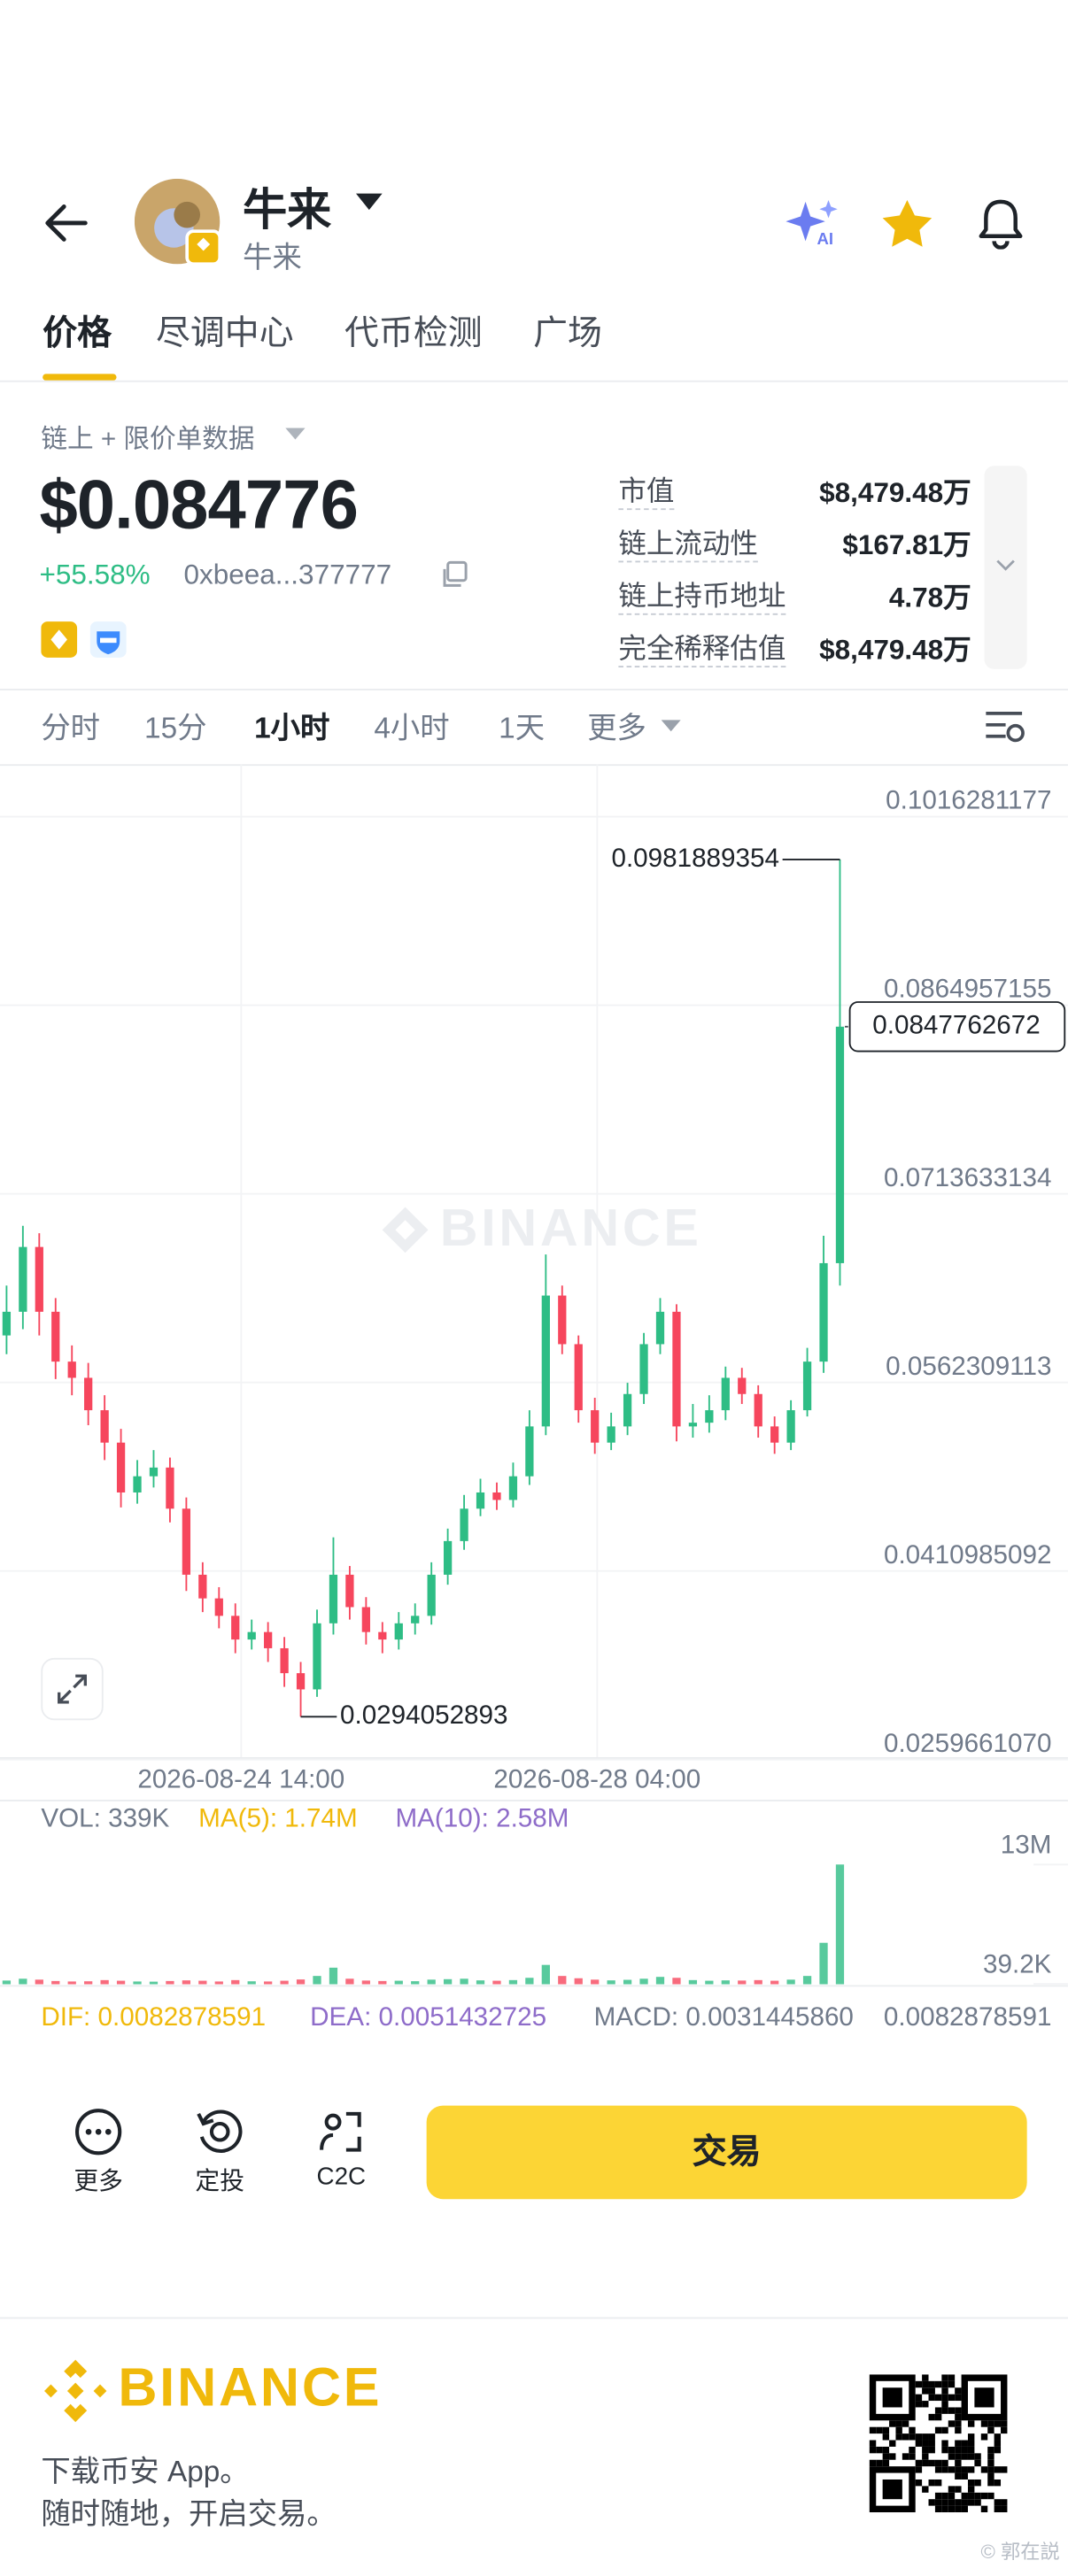 The height and width of the screenshot is (2576, 1068). I want to click on selector-caret, so click(295, 434).